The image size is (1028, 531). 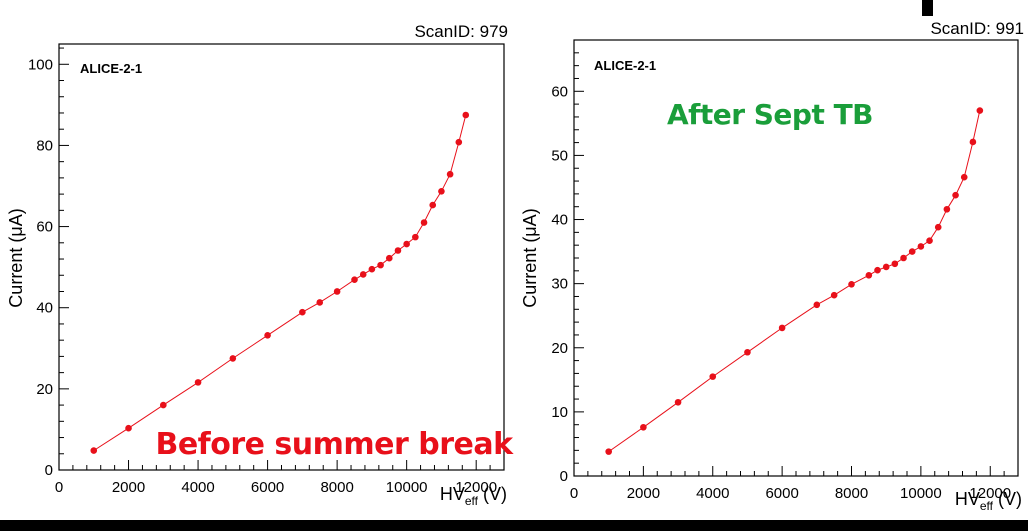 I want to click on scan-id-label: ScanID: 979, so click(x=461, y=31).